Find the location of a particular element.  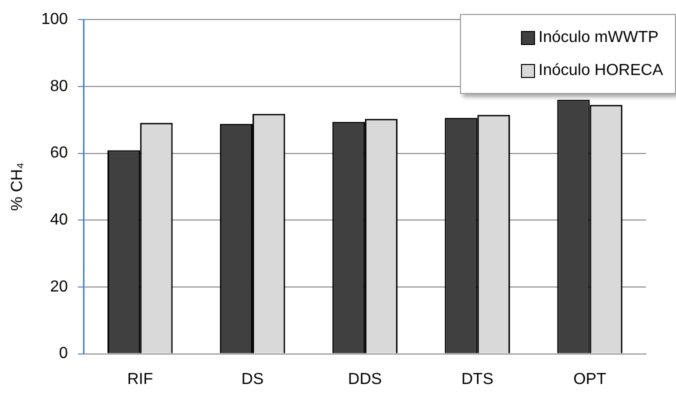

x-tick-label: RIF is located at coordinates (140, 379).